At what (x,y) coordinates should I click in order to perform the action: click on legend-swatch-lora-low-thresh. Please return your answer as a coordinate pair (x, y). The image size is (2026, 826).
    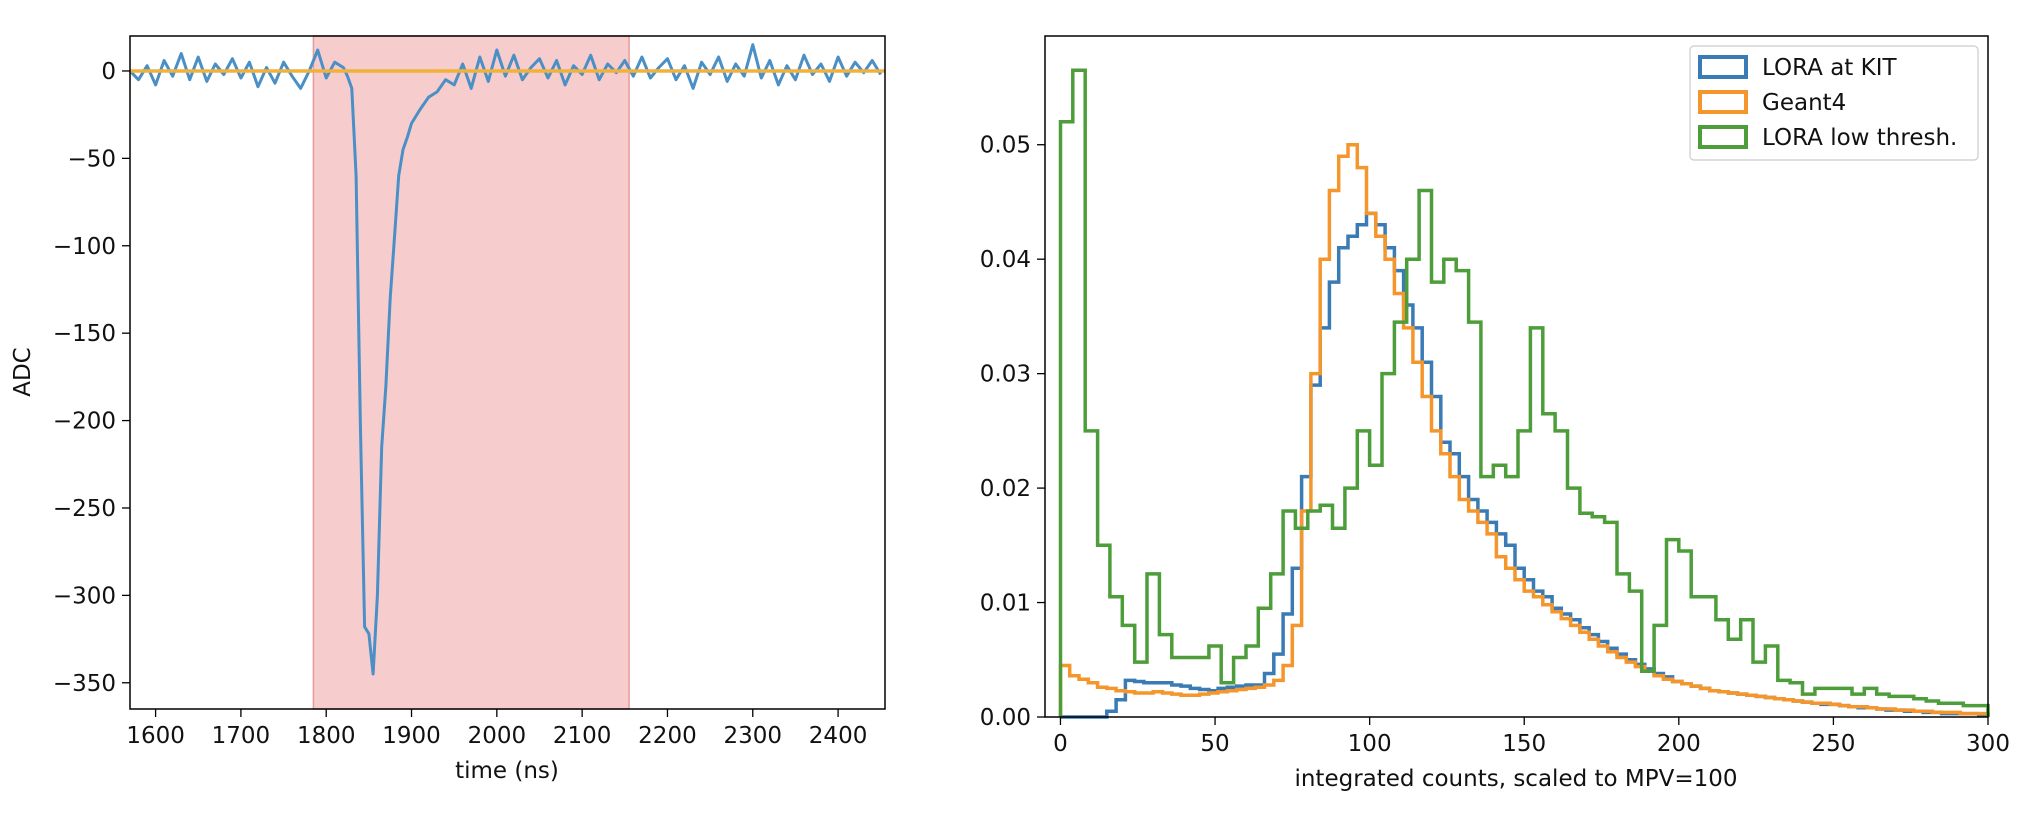
    Looking at the image, I should click on (1723, 137).